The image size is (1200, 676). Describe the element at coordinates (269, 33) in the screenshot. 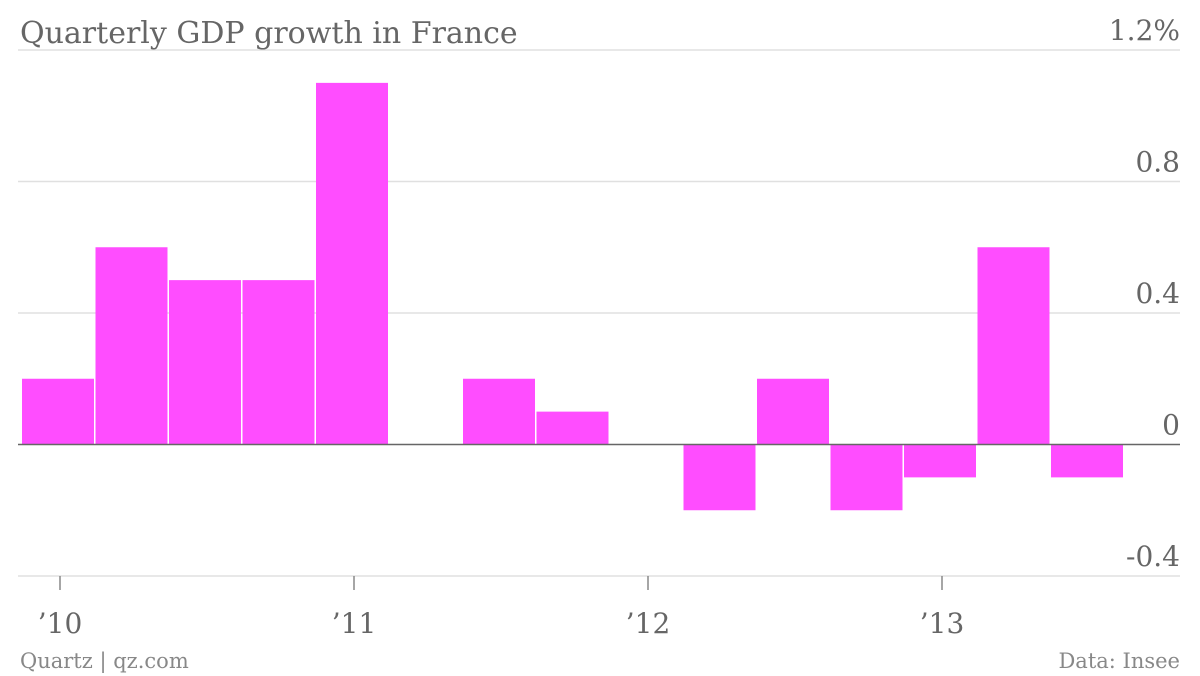

I see `chart-title: Quarterly GDP growth in France` at that location.